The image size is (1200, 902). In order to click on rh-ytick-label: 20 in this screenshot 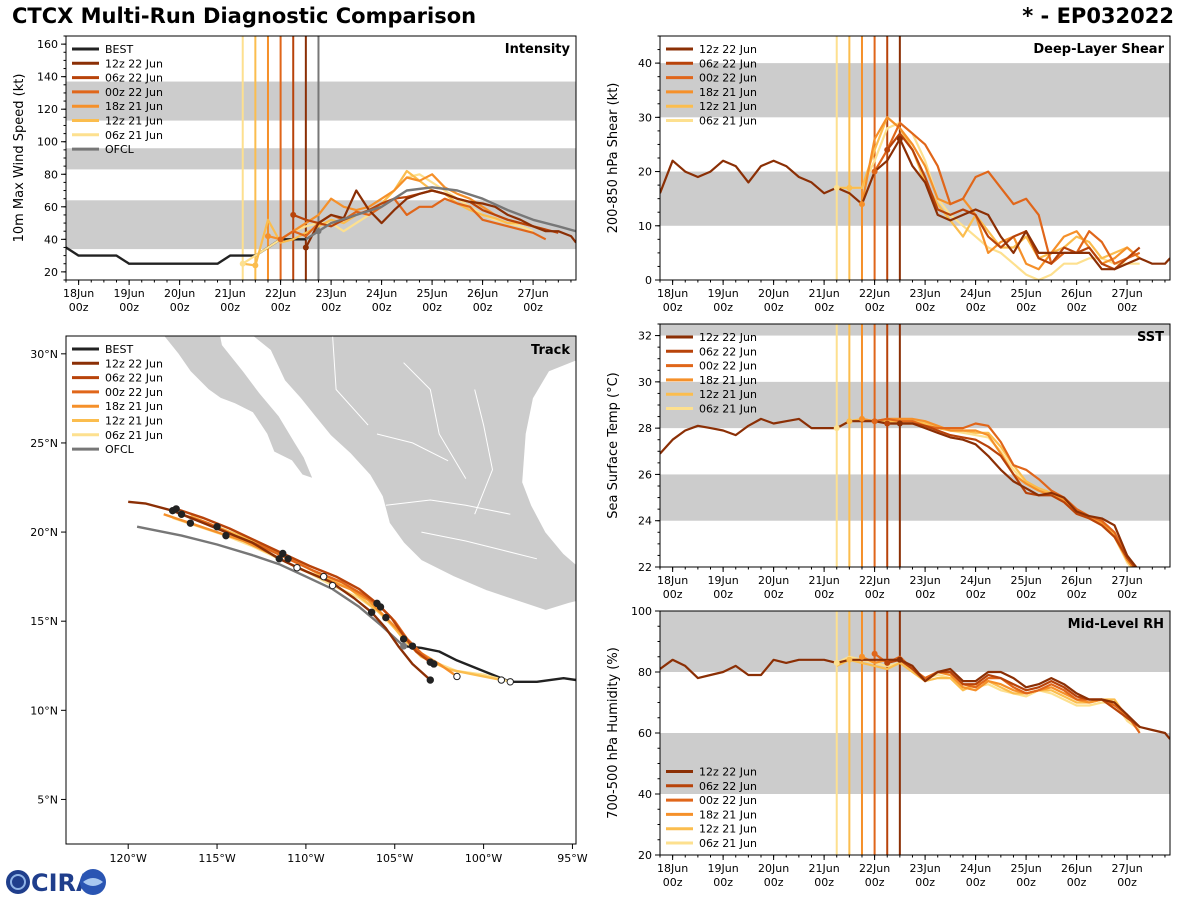, I will do `click(645, 855)`.